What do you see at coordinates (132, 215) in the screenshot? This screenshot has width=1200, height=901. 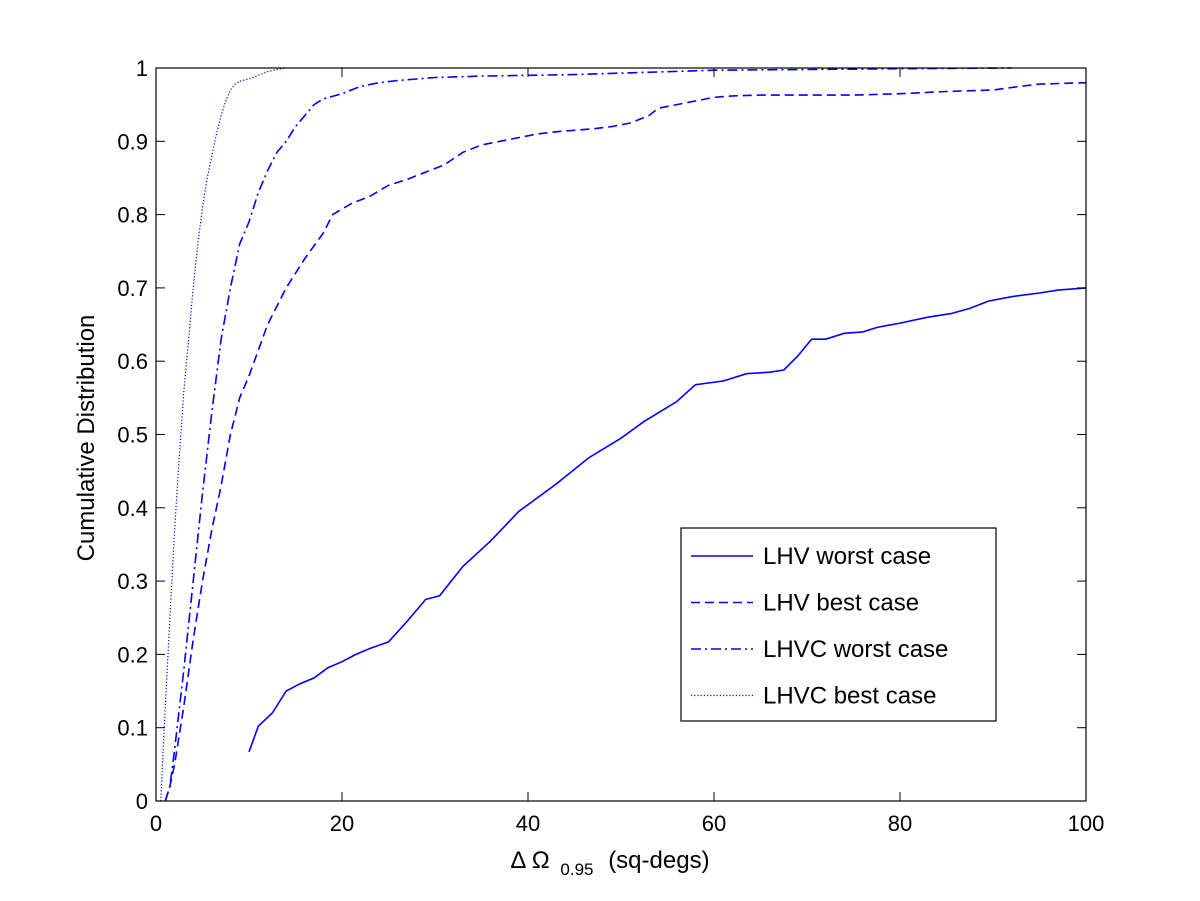 I see `y-tick-label: 0.8` at bounding box center [132, 215].